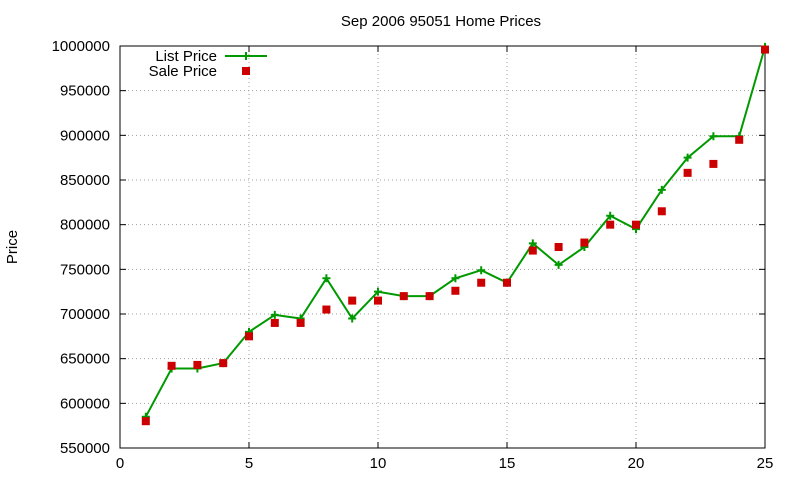  I want to click on legend-label-sale-price: Sale Price, so click(183, 71).